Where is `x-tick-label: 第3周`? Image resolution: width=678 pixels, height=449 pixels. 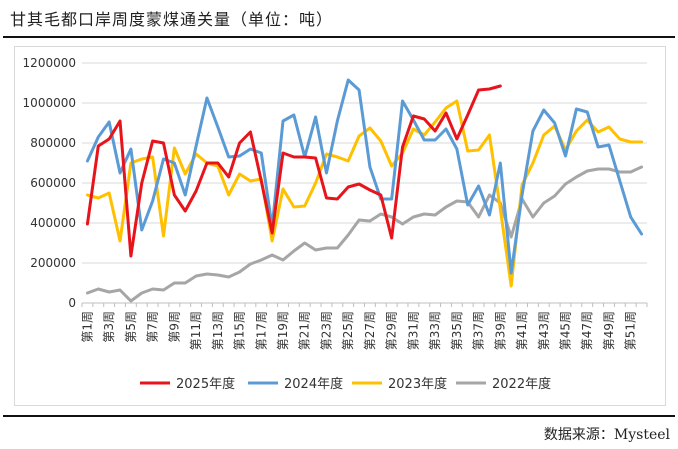 x-tick-label: 第3周 is located at coordinates (109, 327).